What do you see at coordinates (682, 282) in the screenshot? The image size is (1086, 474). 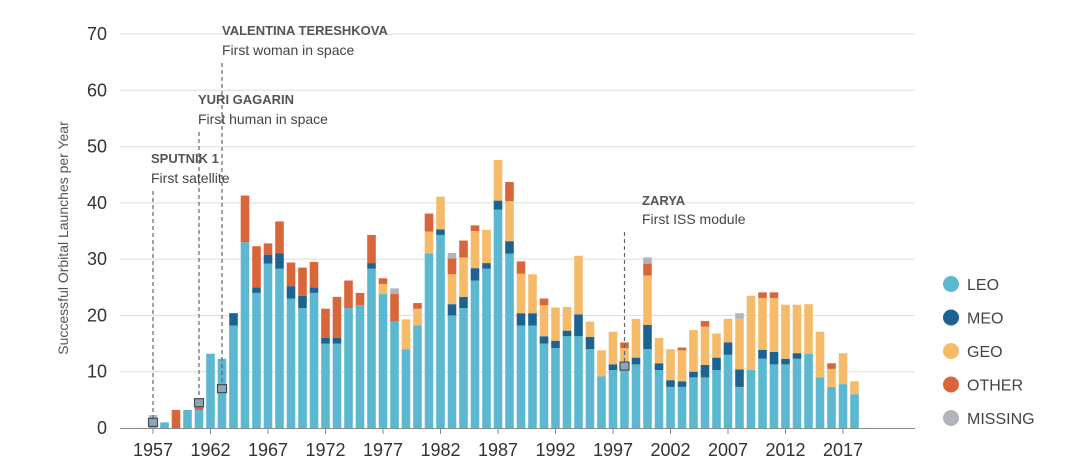 I see `annotation-zarya: ZARYA First ISS module` at bounding box center [682, 282].